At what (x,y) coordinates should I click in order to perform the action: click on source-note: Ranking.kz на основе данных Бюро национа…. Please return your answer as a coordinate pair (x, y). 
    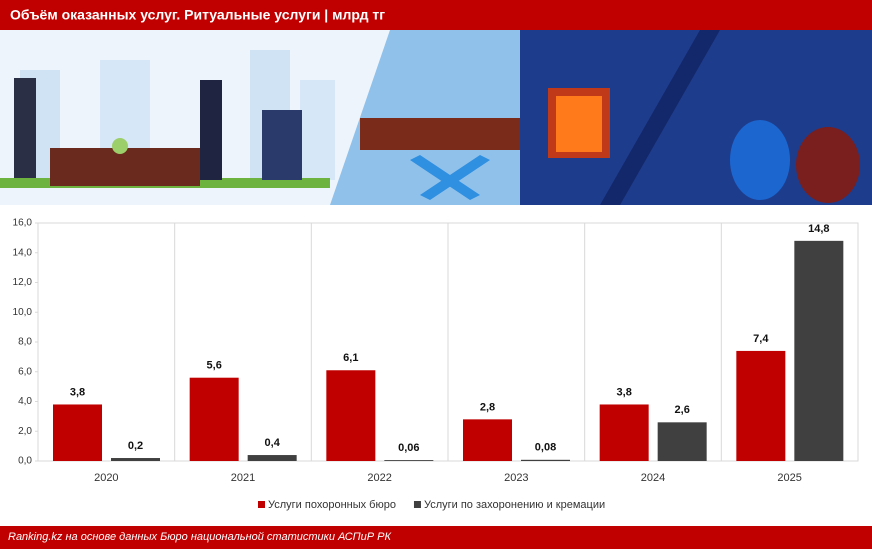
    Looking at the image, I should click on (199, 537).